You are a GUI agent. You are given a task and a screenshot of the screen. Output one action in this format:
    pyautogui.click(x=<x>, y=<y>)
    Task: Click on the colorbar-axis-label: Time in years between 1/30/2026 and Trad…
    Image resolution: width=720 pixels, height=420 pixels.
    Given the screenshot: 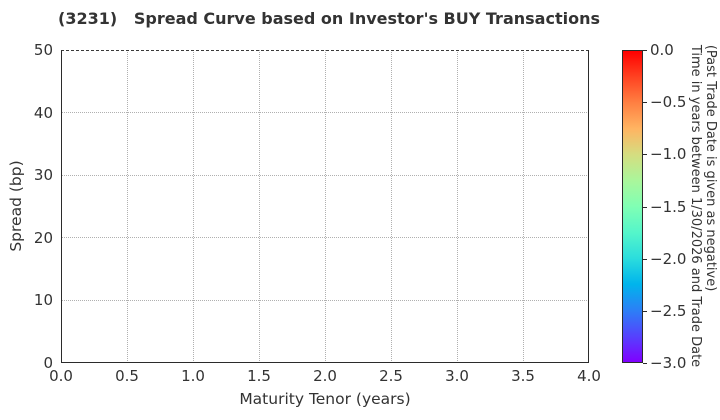 What is the action you would take?
    pyautogui.click(x=702, y=206)
    